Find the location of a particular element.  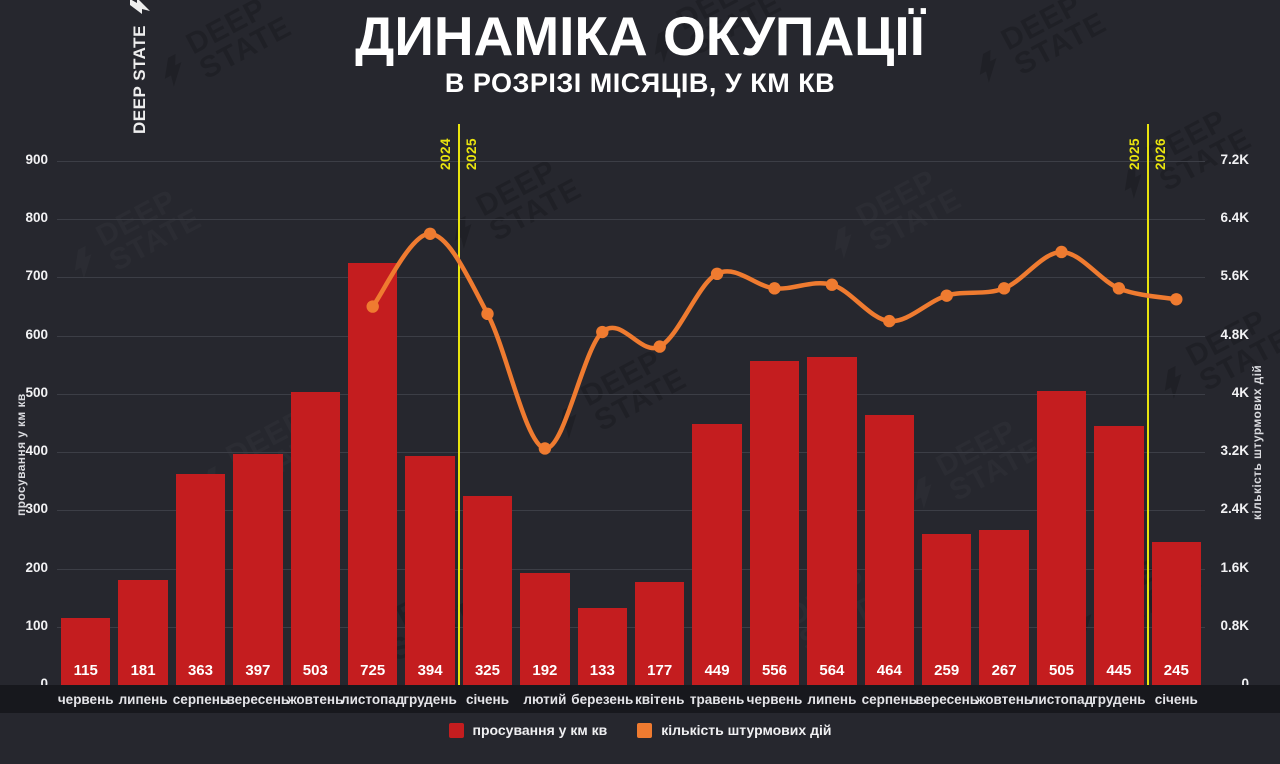

bar-value-label: 397 is located at coordinates (258, 670).